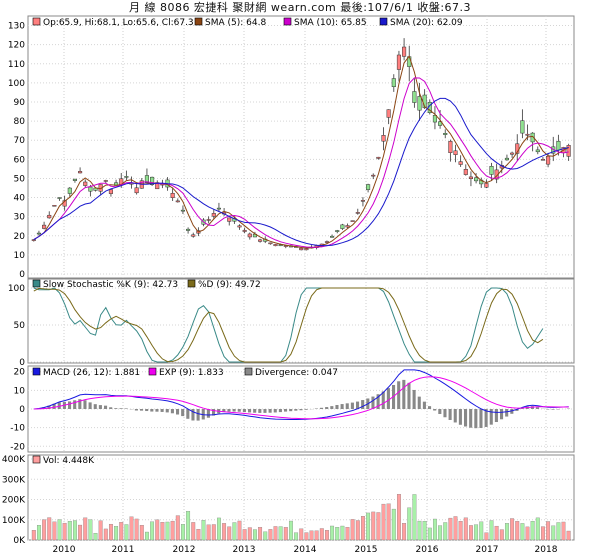 This screenshot has width=600, height=558. I want to click on y-tick-label: 0K, so click(19, 541).